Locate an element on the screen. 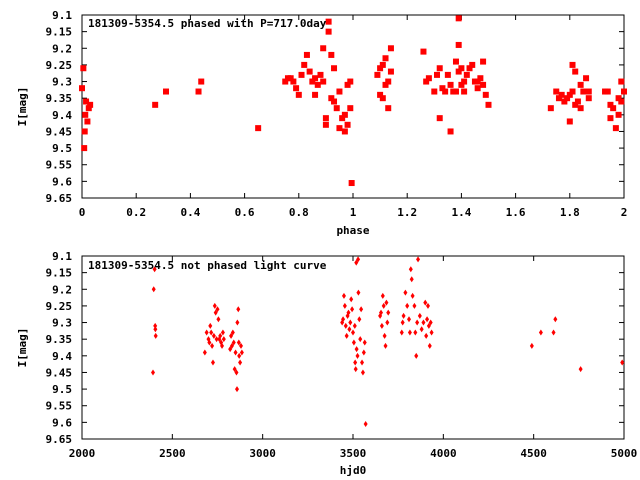 The width and height of the screenshot is (640, 480). unphased-y-tick-label: 9.5 is located at coordinates (62, 389).